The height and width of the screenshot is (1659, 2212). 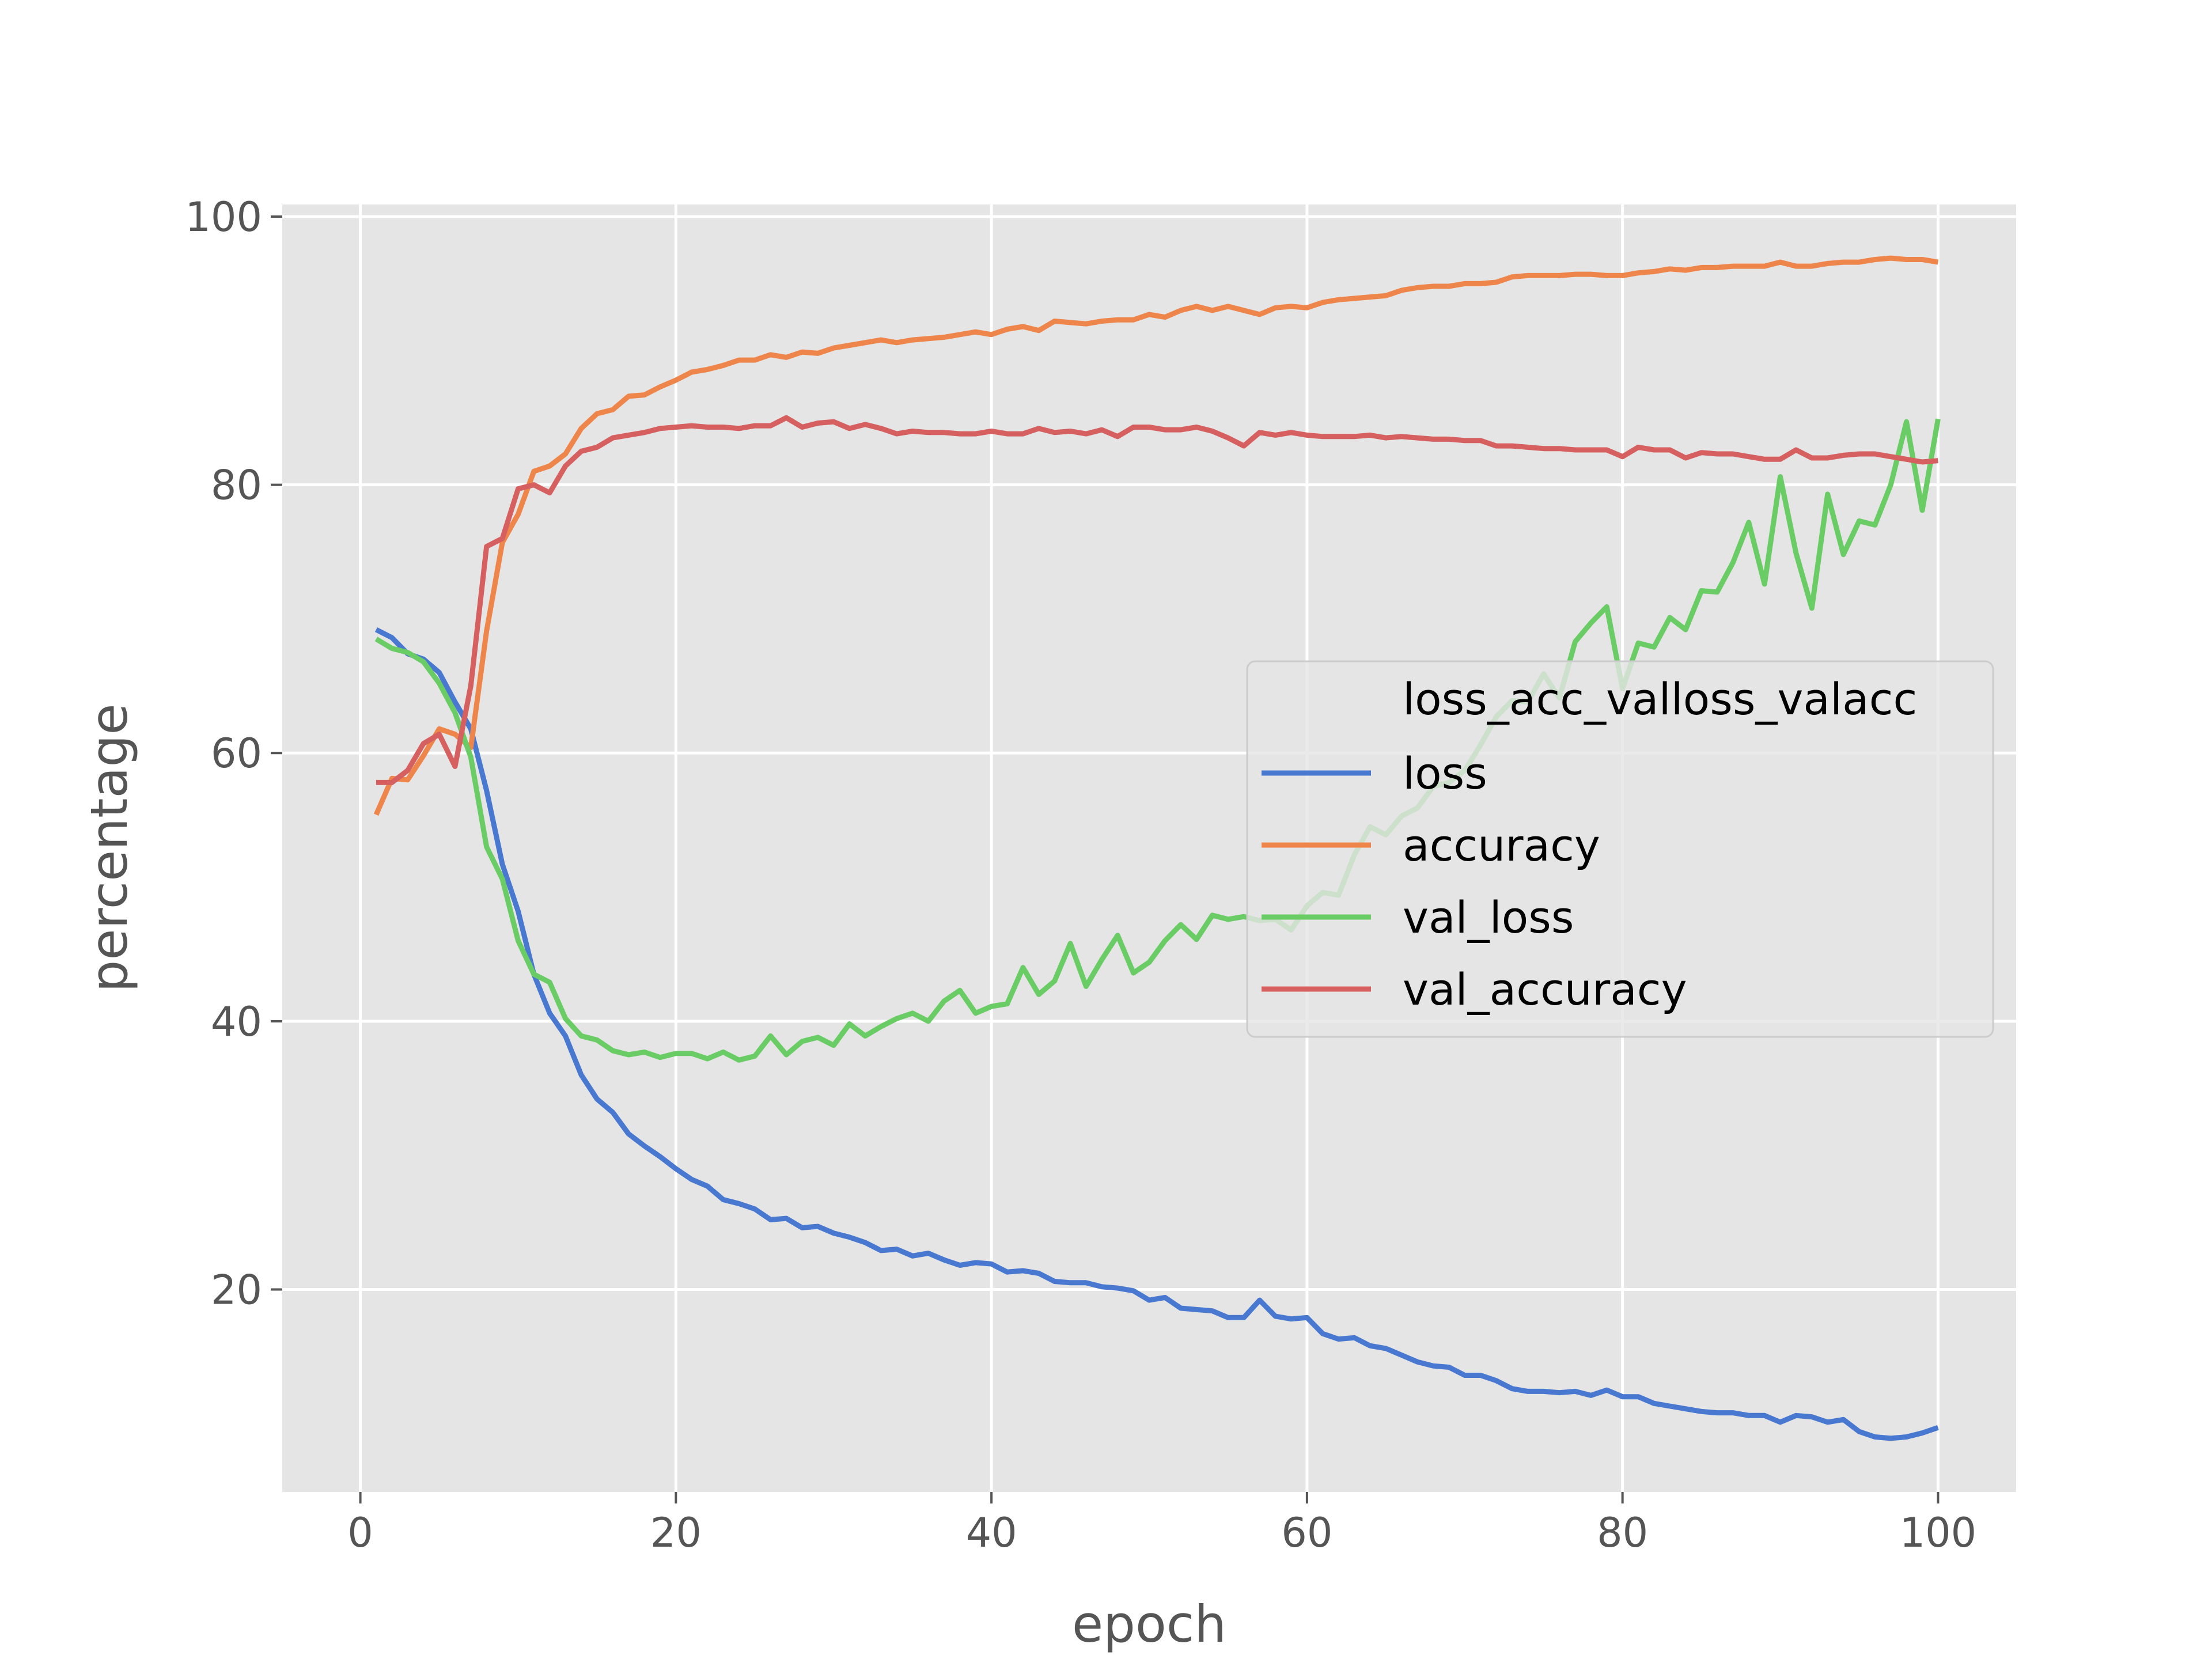 What do you see at coordinates (1488, 917) in the screenshot?
I see `legend-label-val-loss: val_loss` at bounding box center [1488, 917].